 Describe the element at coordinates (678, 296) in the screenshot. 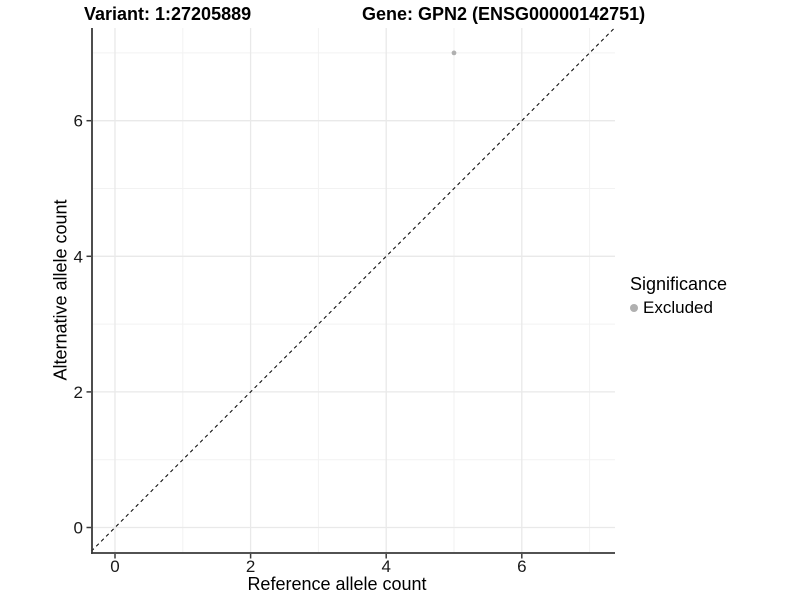

I see `legend: Significance Excluded` at that location.